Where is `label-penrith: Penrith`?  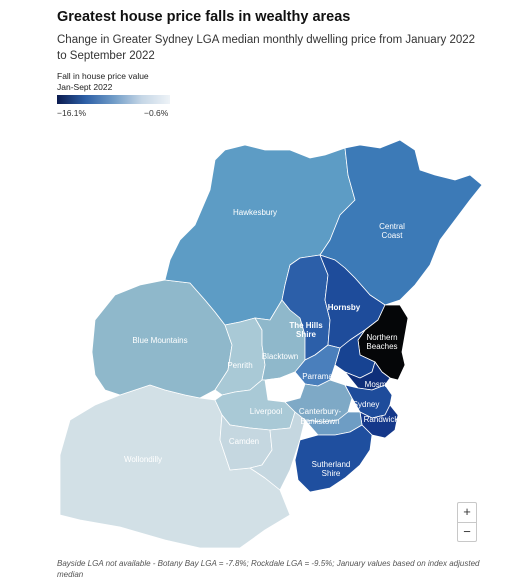
label-penrith: Penrith is located at coordinates (239, 365).